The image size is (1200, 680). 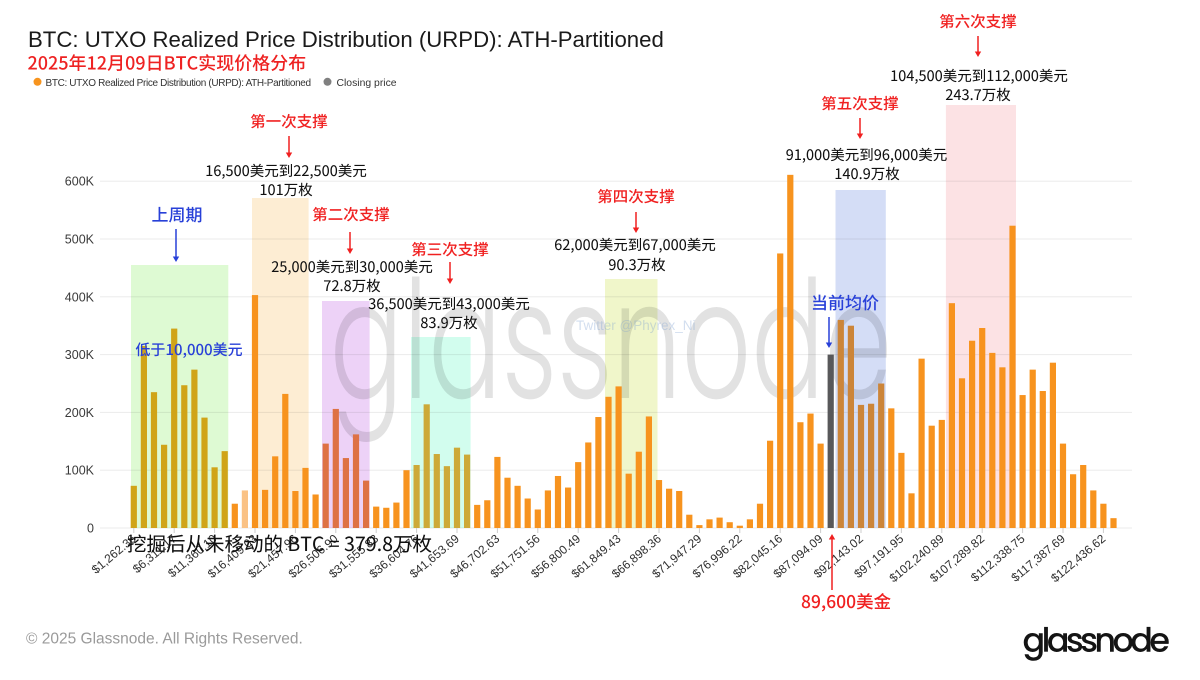 I want to click on svg-text: 200K, so click(x=80, y=413).